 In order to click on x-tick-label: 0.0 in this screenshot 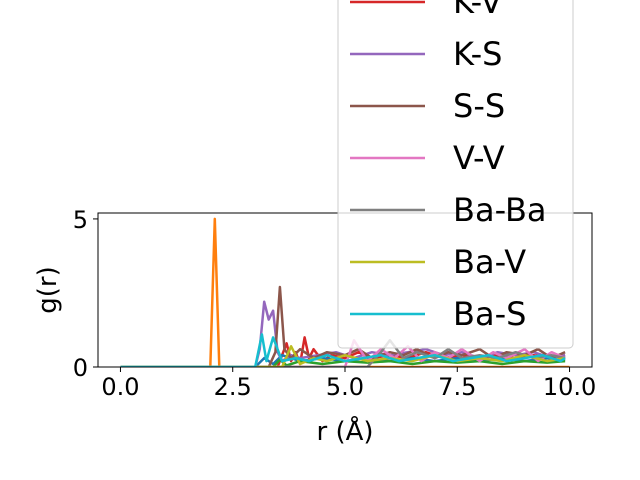, I will do `click(120, 387)`.